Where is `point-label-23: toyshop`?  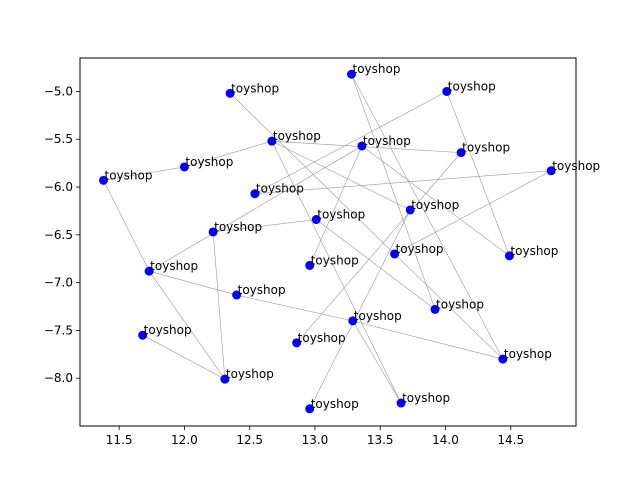
point-label-23: toyshop is located at coordinates (250, 374).